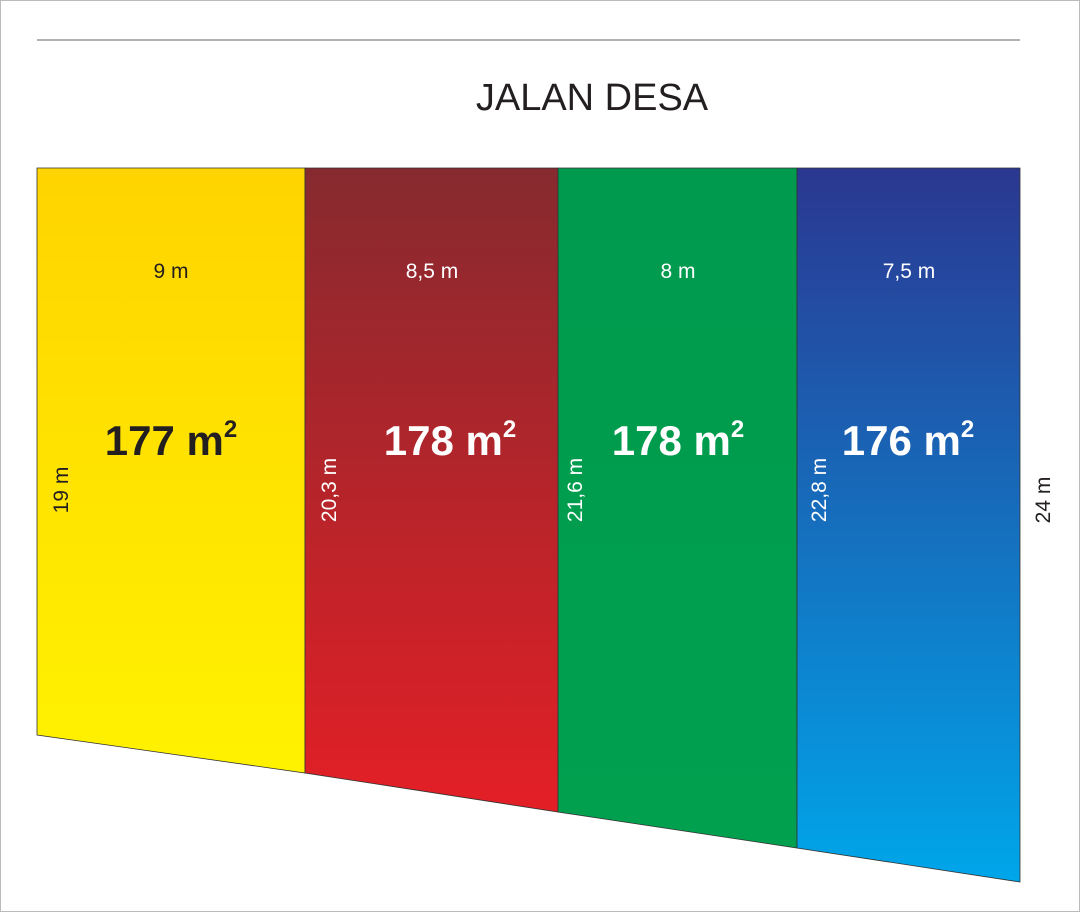  I want to click on plot-side: 20,3 m, so click(329, 490).